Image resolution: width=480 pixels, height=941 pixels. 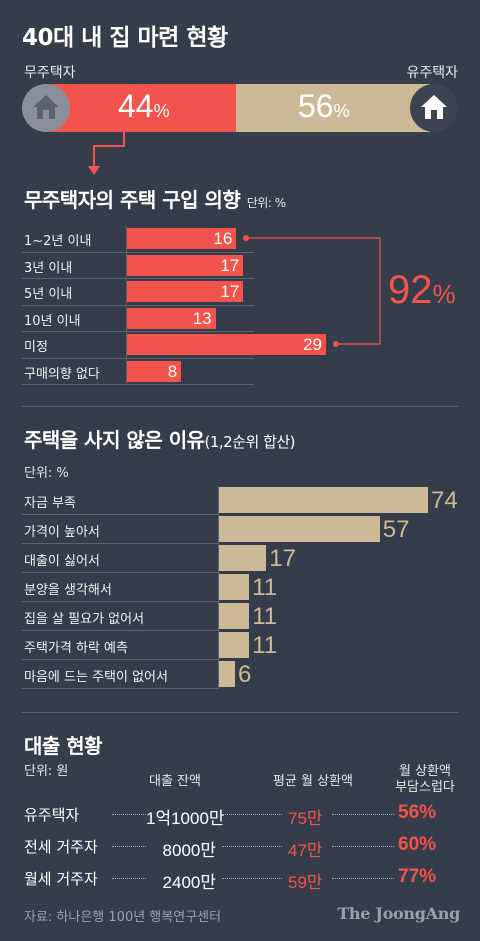 What do you see at coordinates (189, 850) in the screenshot?
I see `loan-balance: 8000만` at bounding box center [189, 850].